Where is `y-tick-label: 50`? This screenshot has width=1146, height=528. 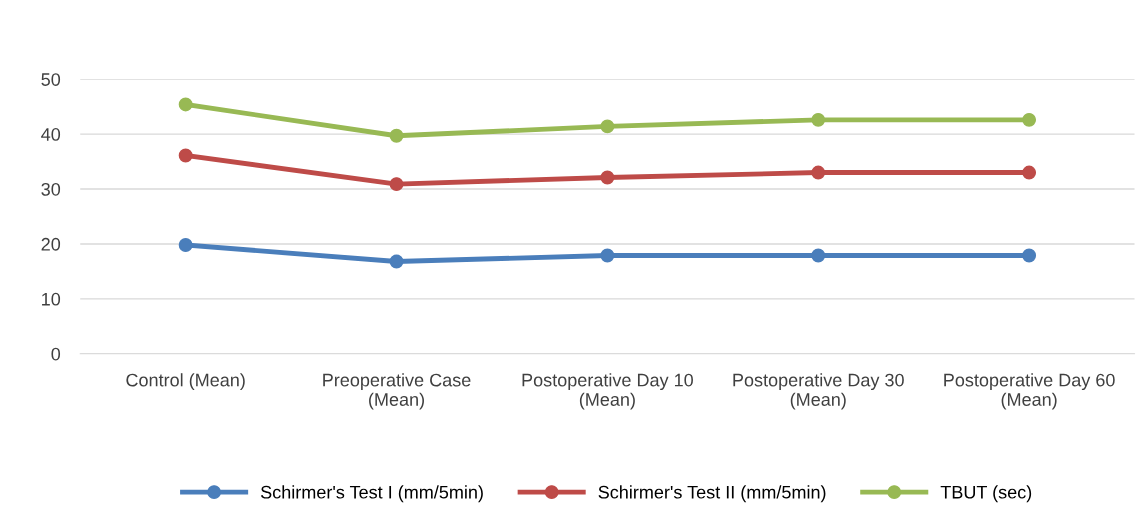
y-tick-label: 50 is located at coordinates (51, 79).